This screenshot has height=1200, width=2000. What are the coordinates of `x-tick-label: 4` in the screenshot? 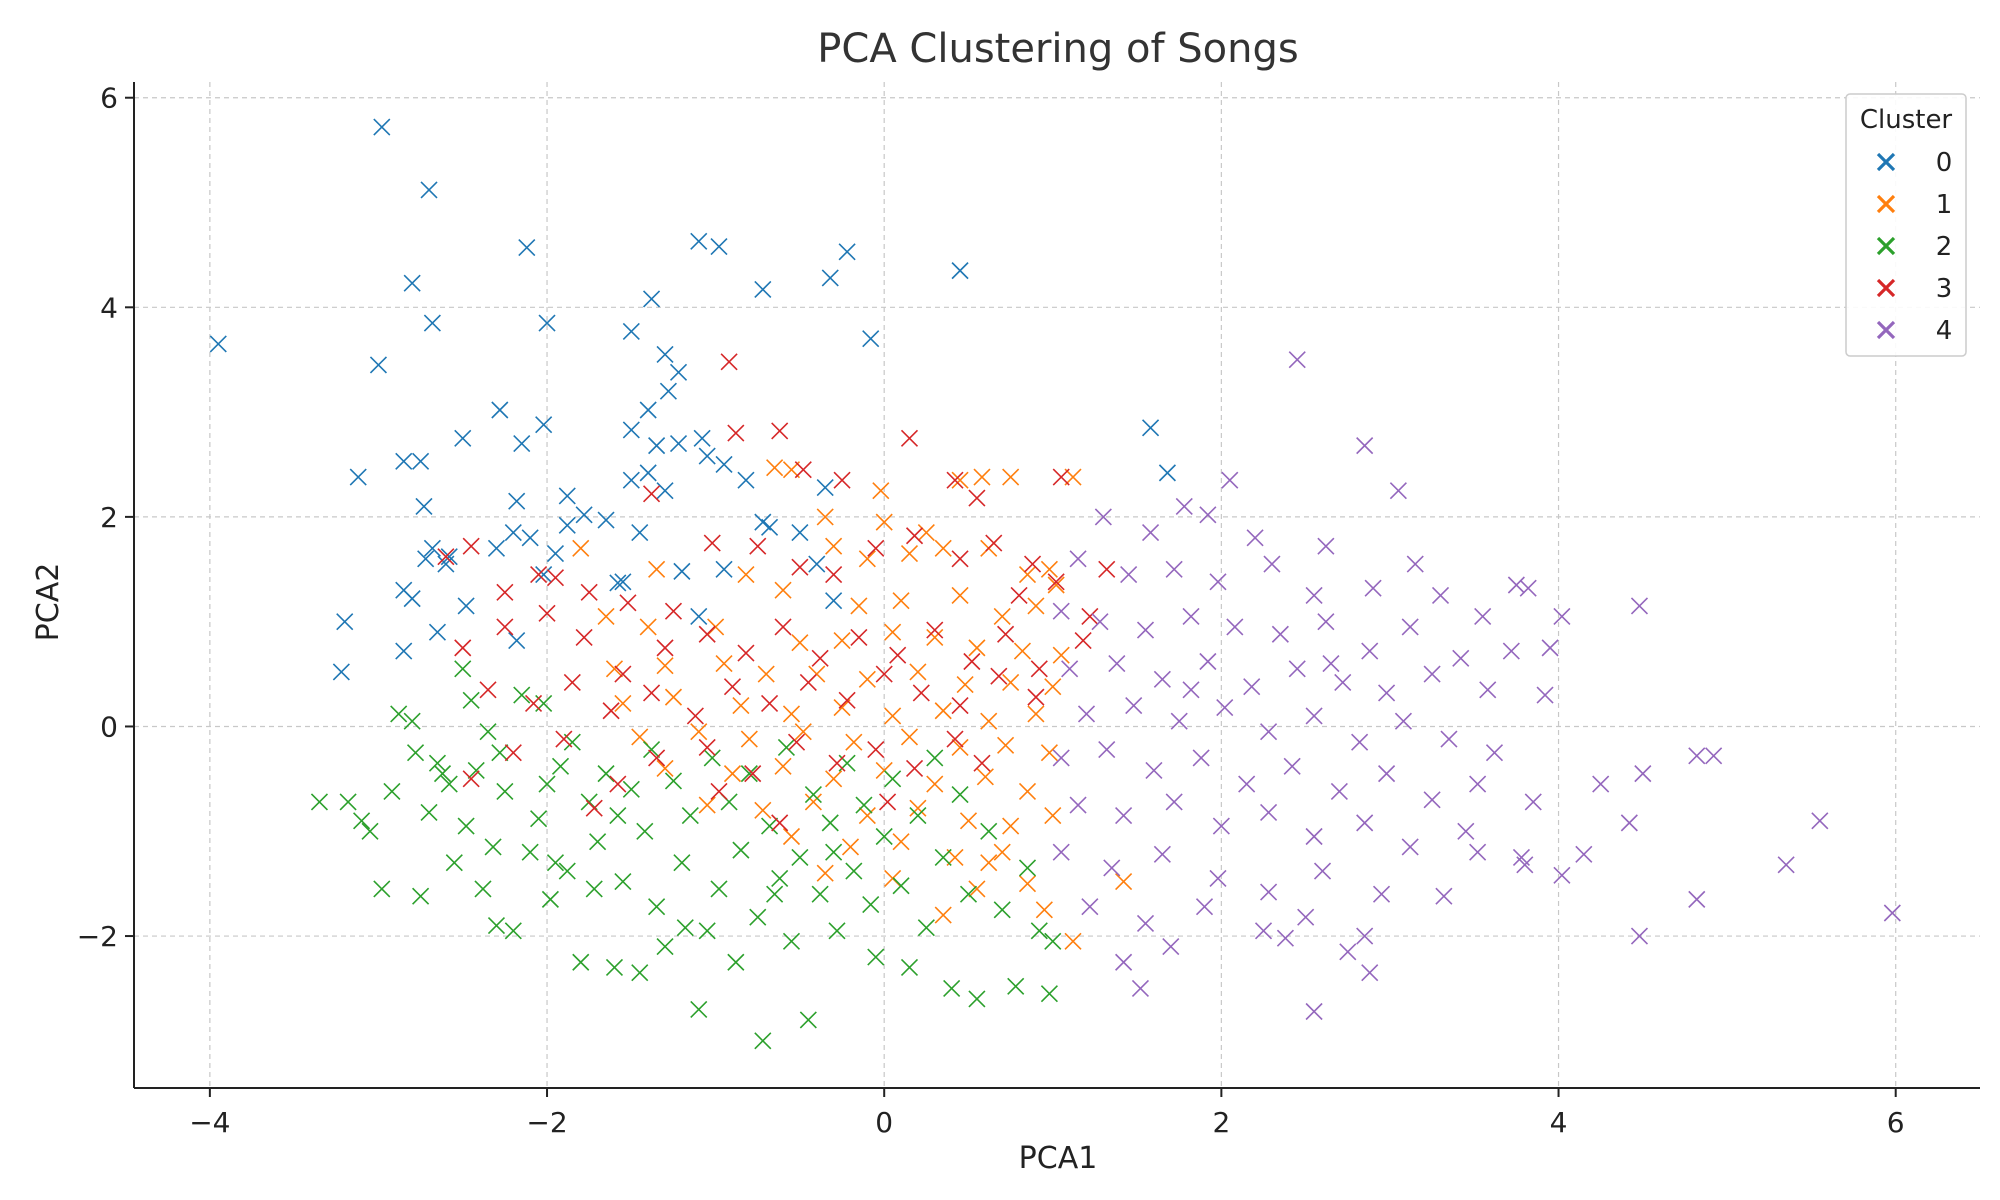 It's located at (1559, 1122).